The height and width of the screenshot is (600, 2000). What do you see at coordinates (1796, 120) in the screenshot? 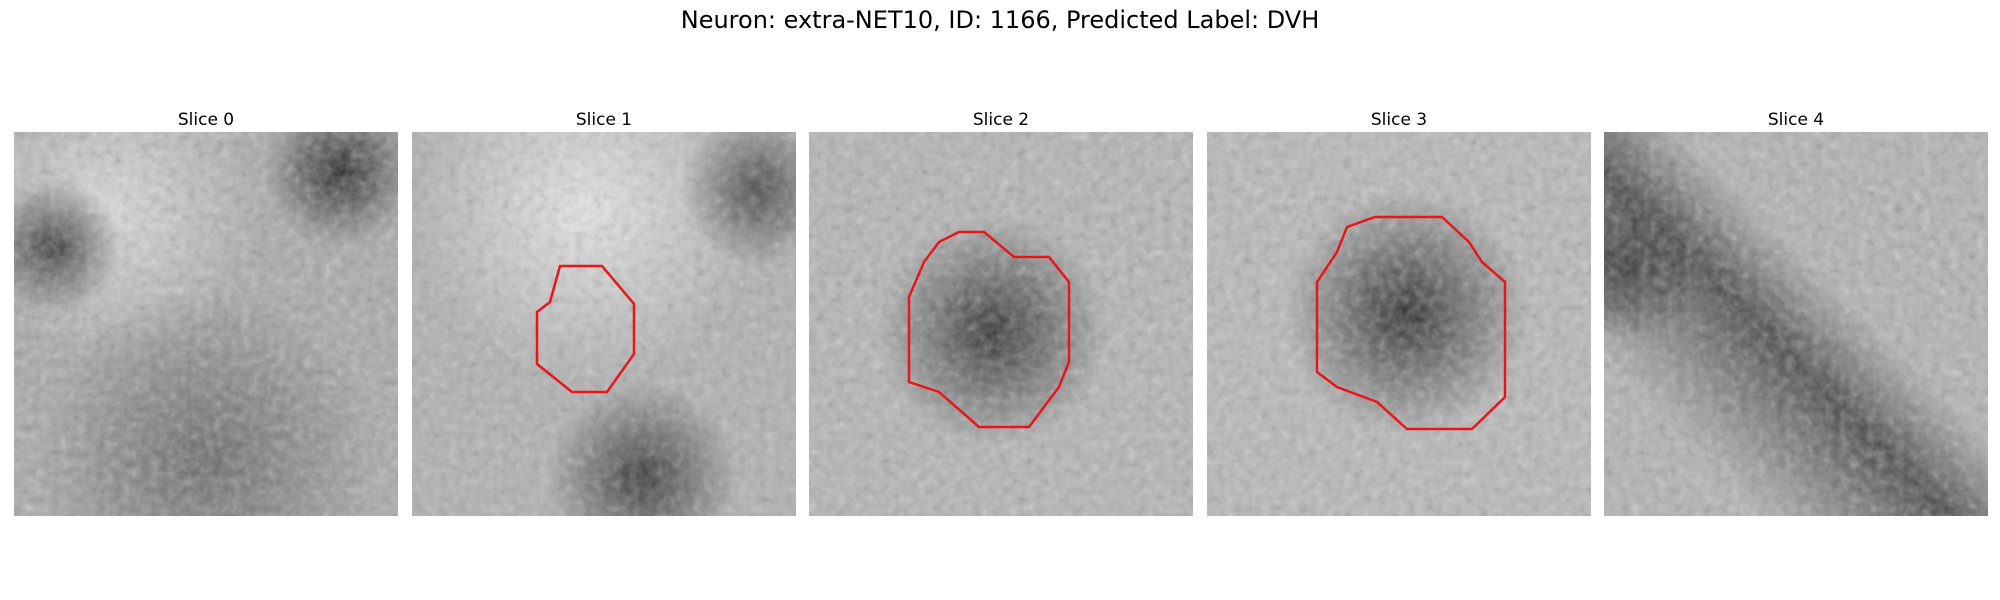
I see `slice-title: Slice 4` at bounding box center [1796, 120].